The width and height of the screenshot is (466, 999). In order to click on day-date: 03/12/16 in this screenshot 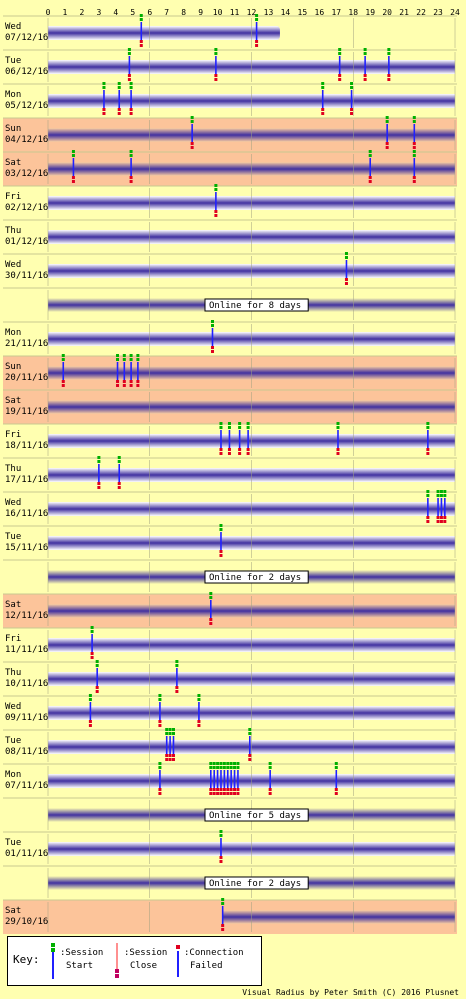, I will do `click(27, 174)`.